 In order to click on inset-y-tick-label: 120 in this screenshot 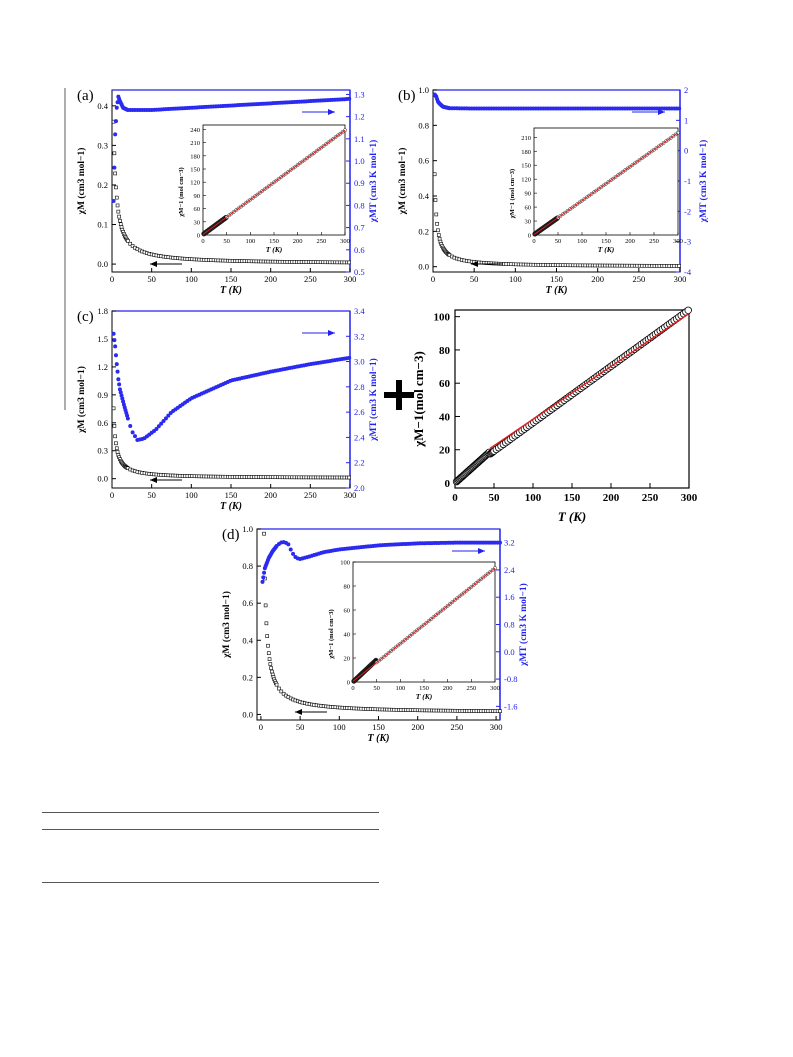, I will do `click(195, 183)`.